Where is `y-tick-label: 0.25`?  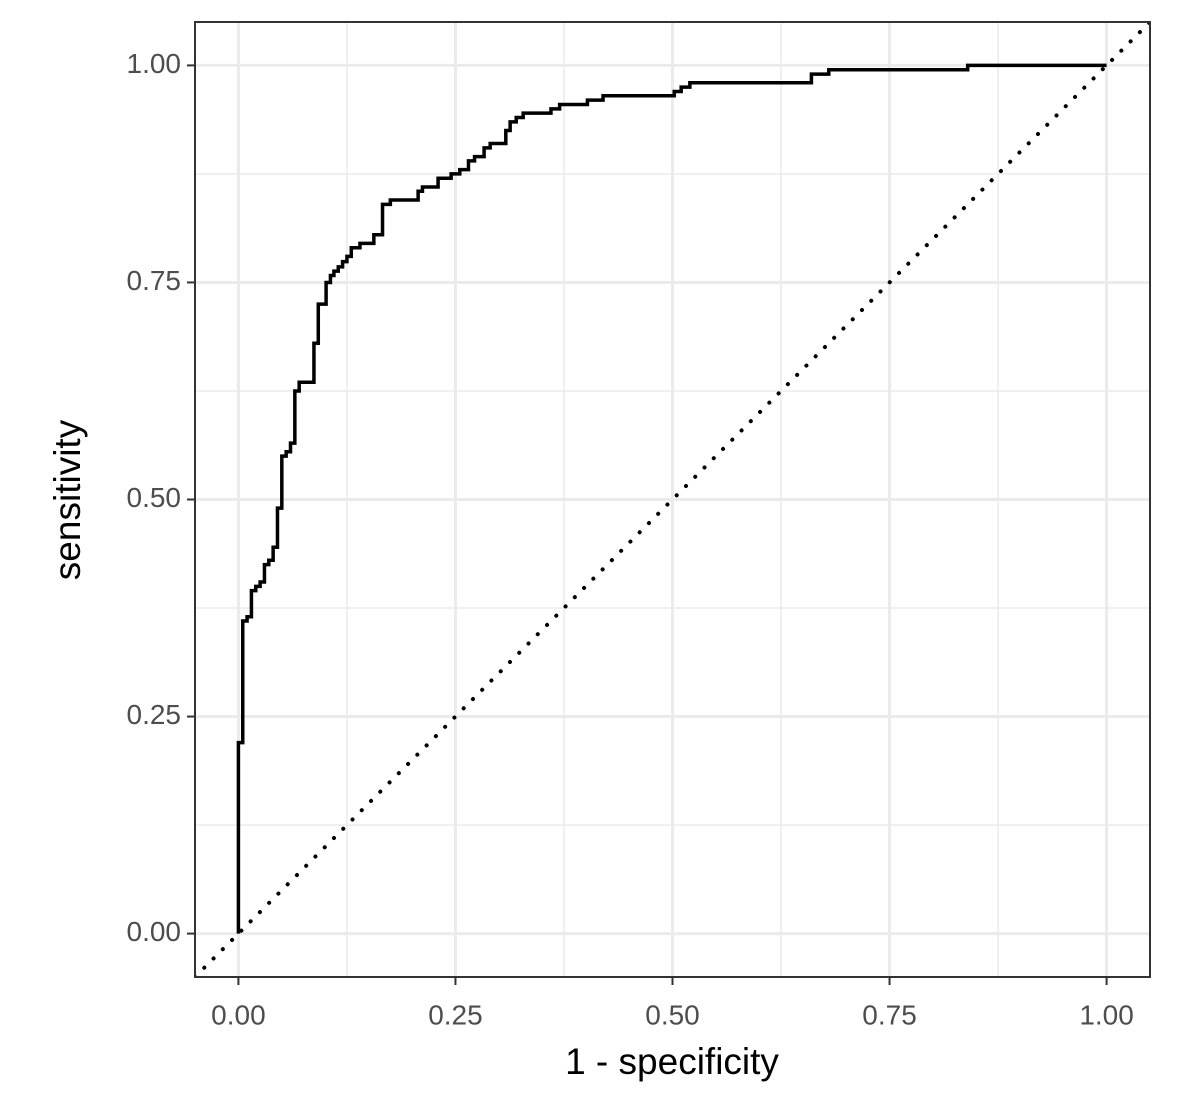
y-tick-label: 0.25 is located at coordinates (154, 714).